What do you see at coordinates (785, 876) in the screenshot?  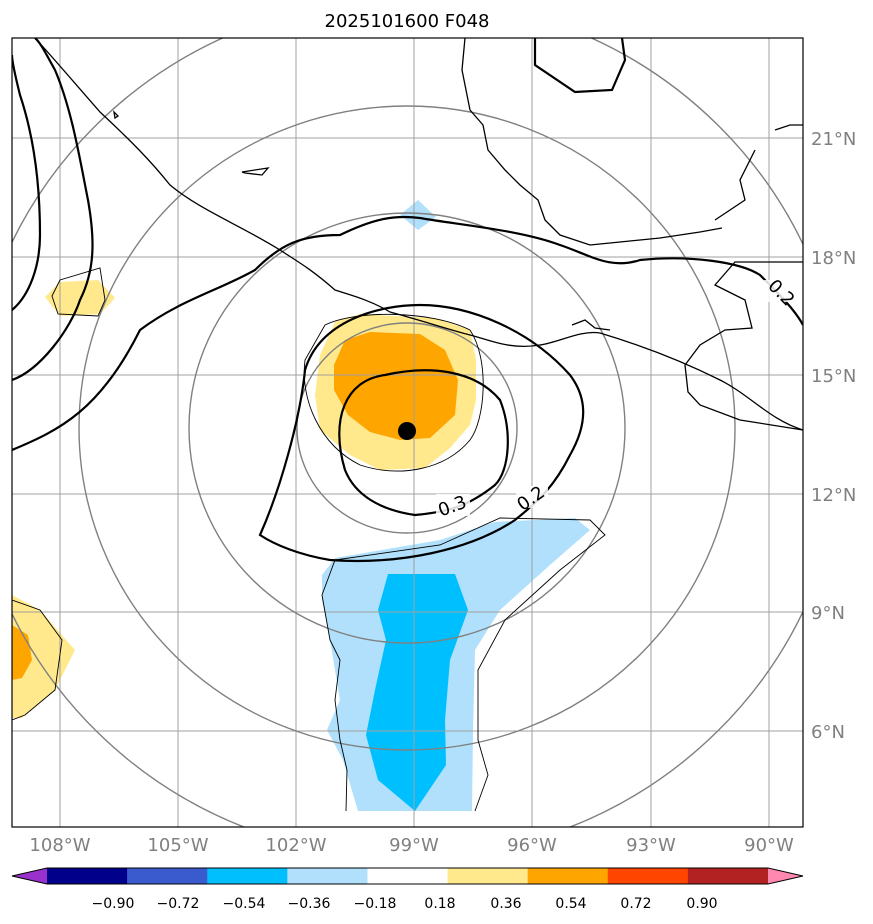 I see `colorbar-extend-high` at bounding box center [785, 876].